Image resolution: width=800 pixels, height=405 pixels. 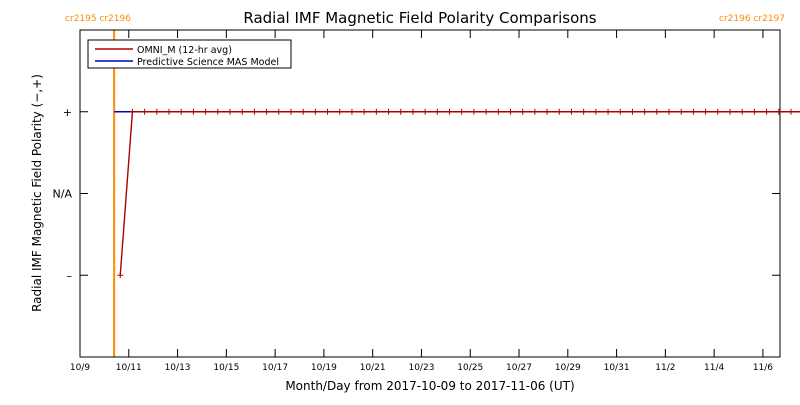 I want to click on x-tick-label: 10/19, so click(x=324, y=368).